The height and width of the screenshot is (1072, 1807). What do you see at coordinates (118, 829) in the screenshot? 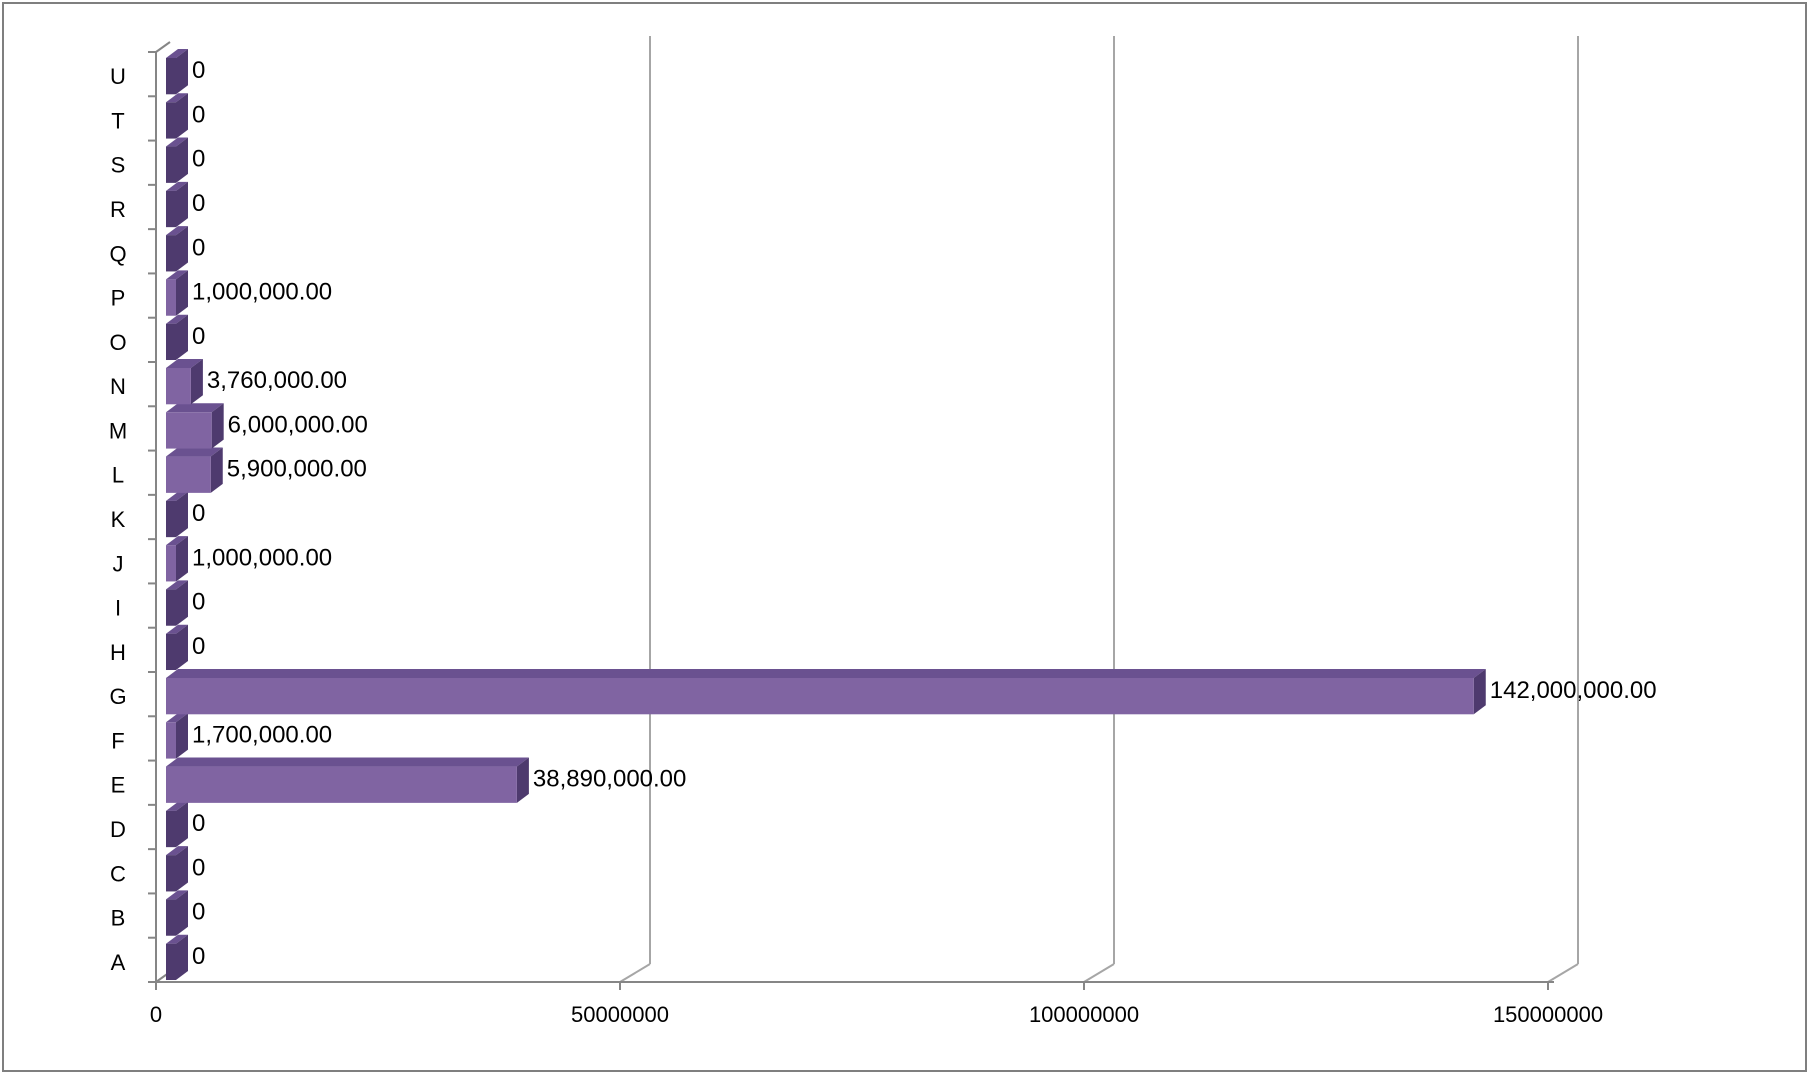
I see `category-label: D` at bounding box center [118, 829].